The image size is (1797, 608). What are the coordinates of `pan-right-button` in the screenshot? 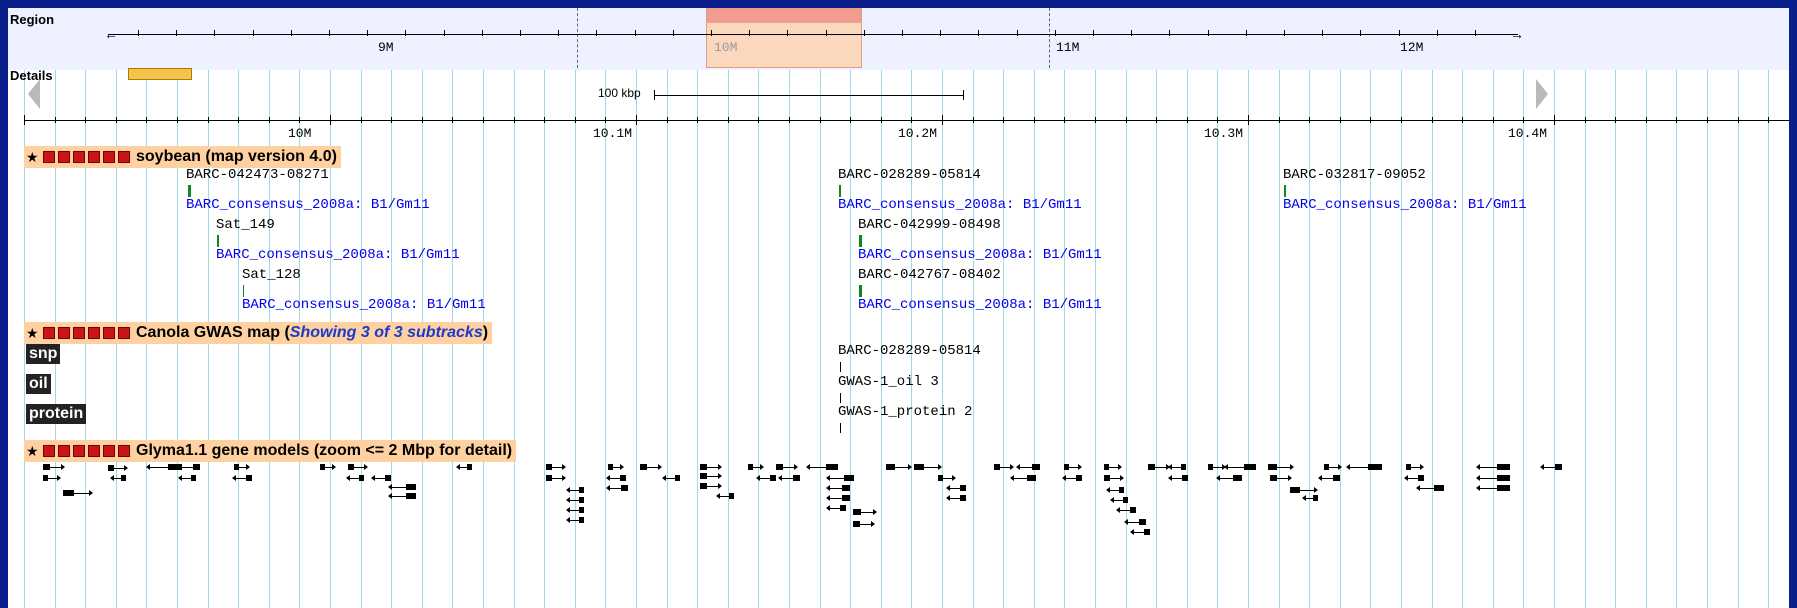 It's located at (1542, 94).